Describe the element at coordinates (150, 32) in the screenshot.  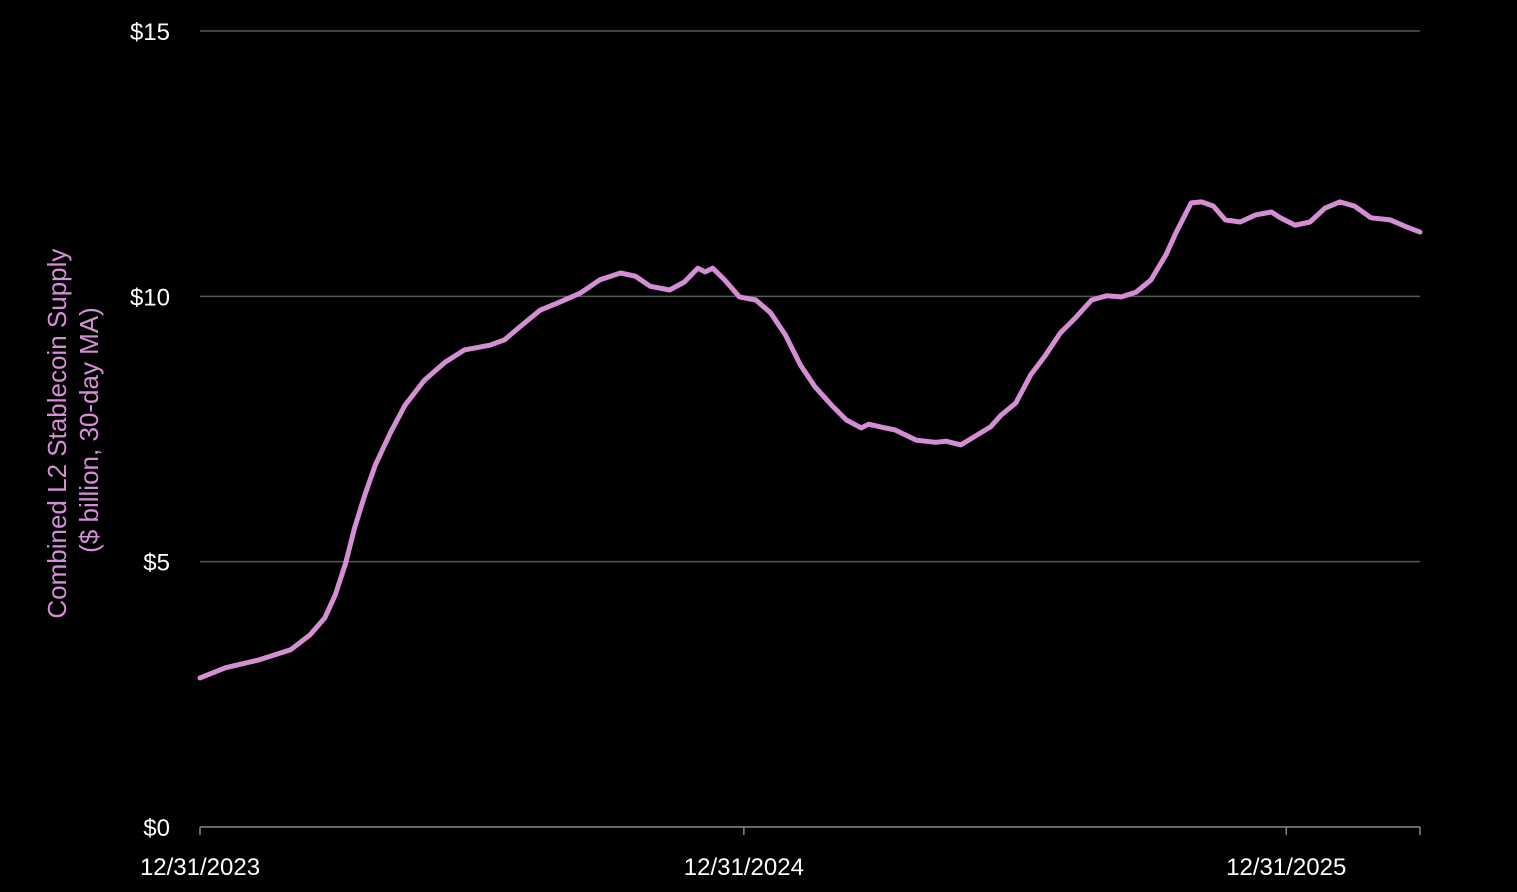
I see `y-tick-label: $15` at that location.